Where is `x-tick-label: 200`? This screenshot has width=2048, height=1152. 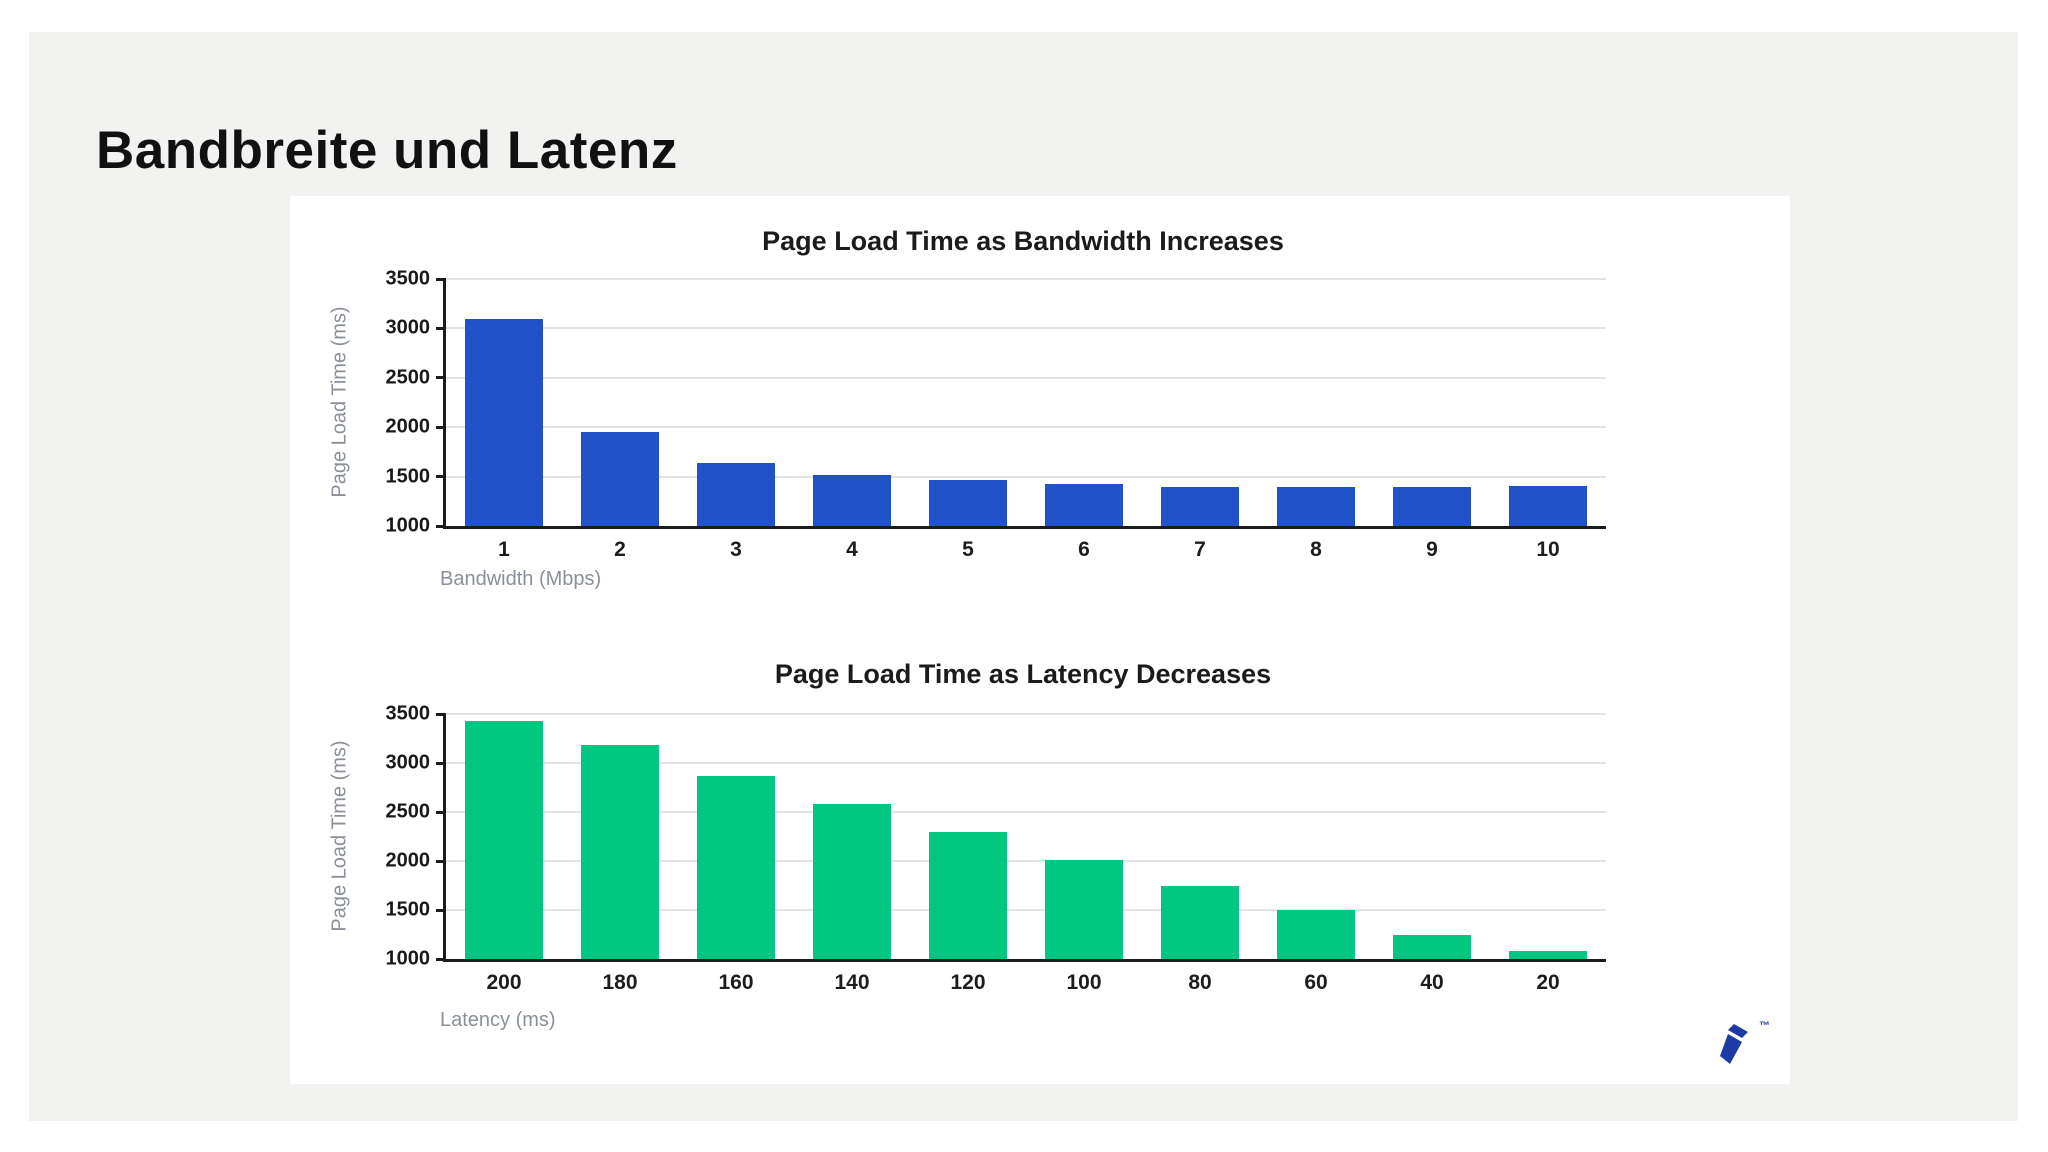
x-tick-label: 200 is located at coordinates (504, 982).